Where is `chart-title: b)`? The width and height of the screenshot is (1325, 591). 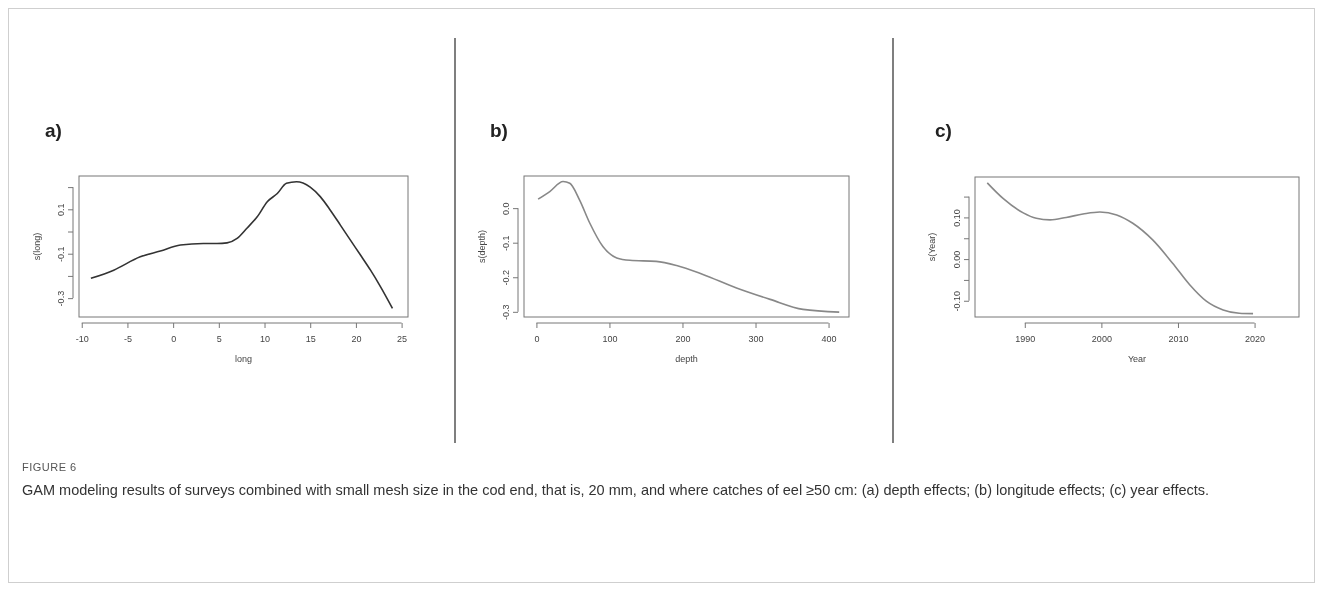 chart-title: b) is located at coordinates (499, 130).